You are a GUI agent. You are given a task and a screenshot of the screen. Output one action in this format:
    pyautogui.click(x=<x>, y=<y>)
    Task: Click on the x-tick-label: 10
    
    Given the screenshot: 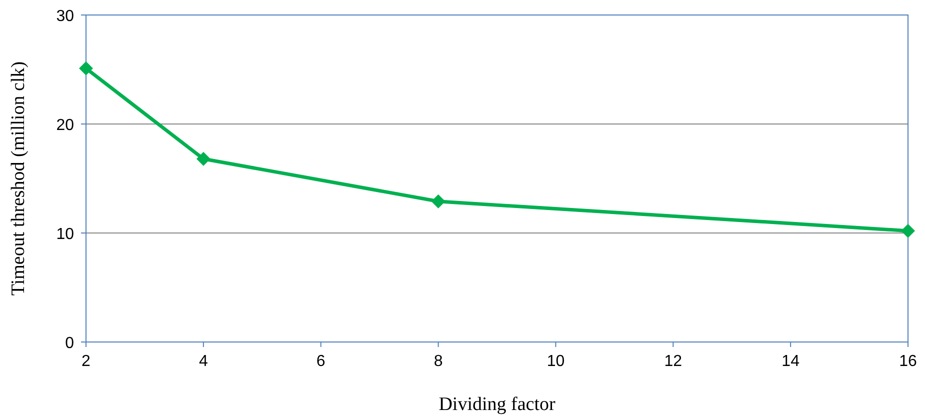 What is the action you would take?
    pyautogui.click(x=555, y=361)
    